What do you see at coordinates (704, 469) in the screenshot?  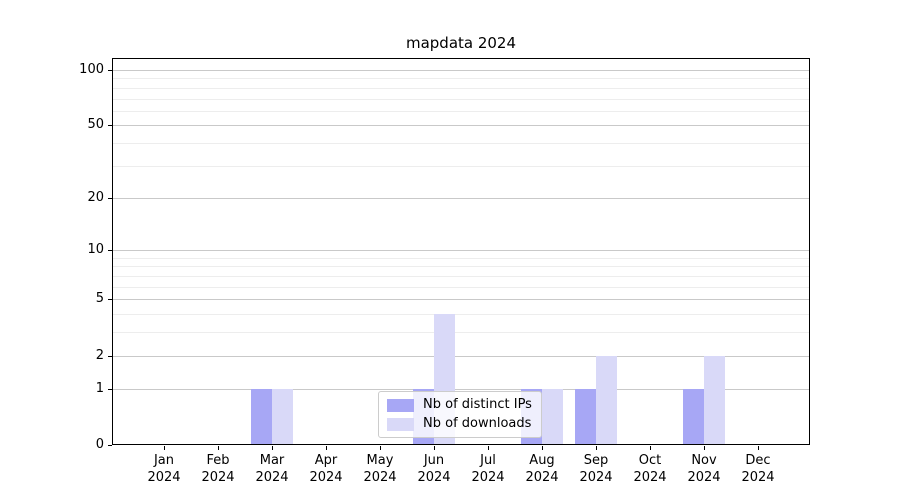 I see `x-tick-label-nov: Nov 2024` at bounding box center [704, 469].